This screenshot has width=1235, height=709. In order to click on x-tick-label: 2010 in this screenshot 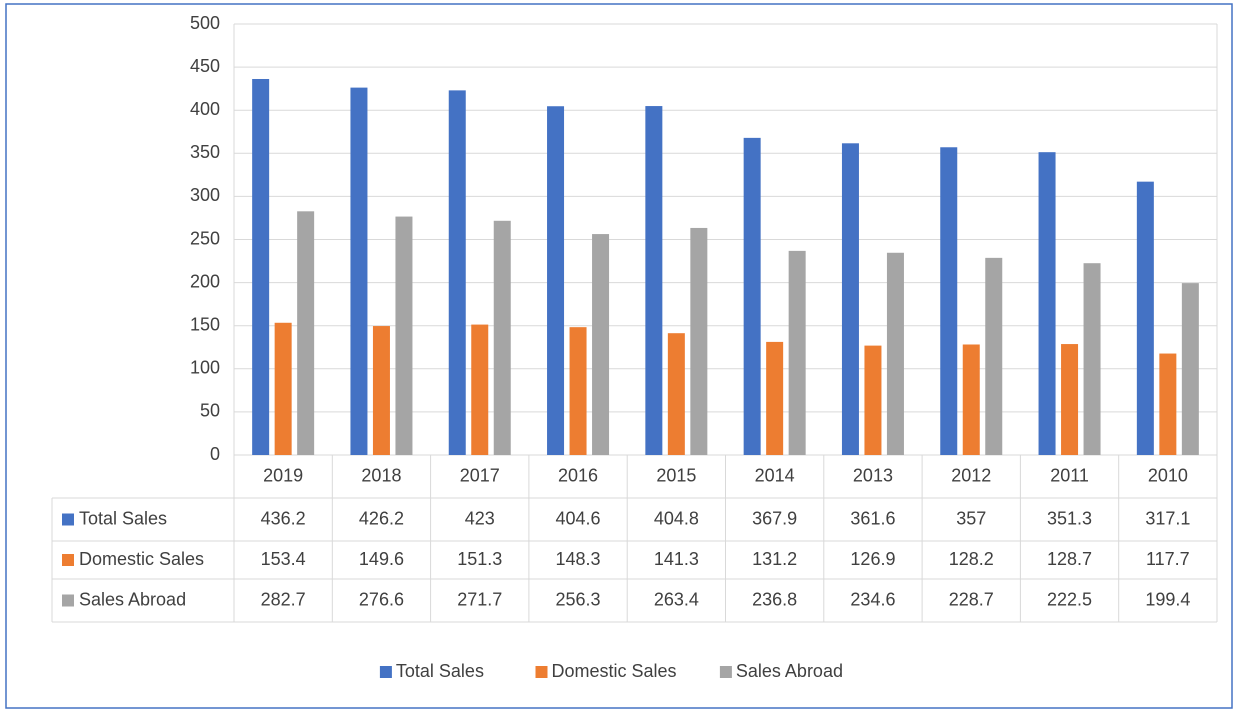, I will do `click(1168, 475)`.